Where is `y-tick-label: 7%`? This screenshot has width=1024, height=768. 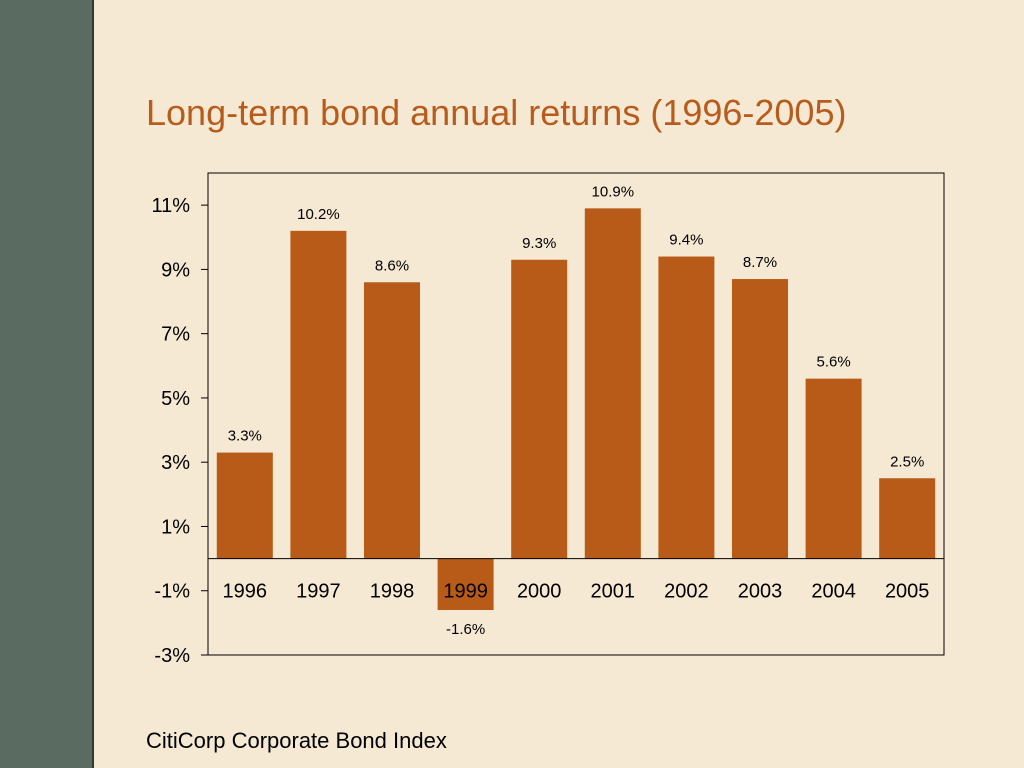
y-tick-label: 7% is located at coordinates (175, 335).